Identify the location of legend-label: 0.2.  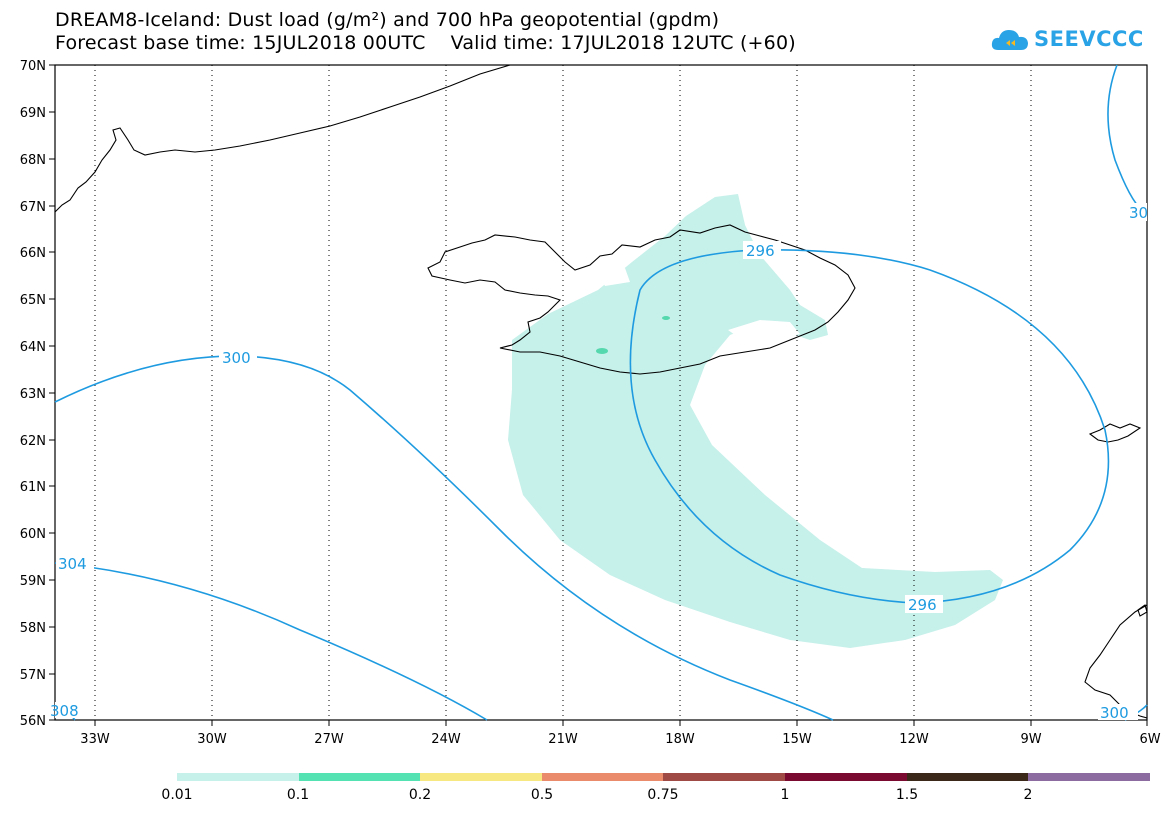
(420, 795).